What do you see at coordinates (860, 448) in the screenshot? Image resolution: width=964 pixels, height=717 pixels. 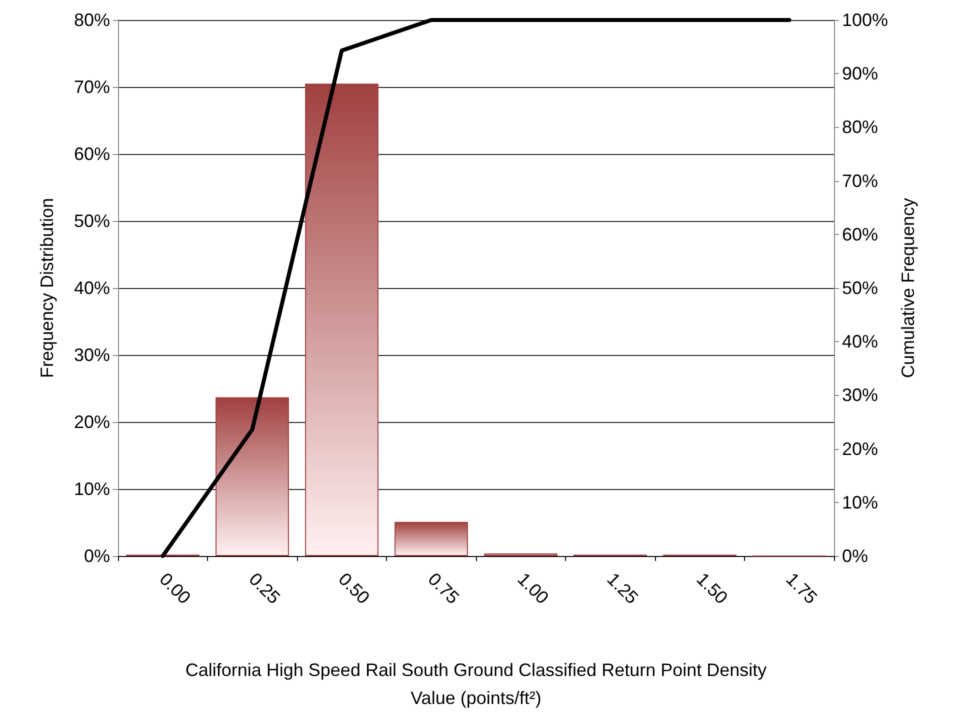 I see `y2-tick-label: 20%` at bounding box center [860, 448].